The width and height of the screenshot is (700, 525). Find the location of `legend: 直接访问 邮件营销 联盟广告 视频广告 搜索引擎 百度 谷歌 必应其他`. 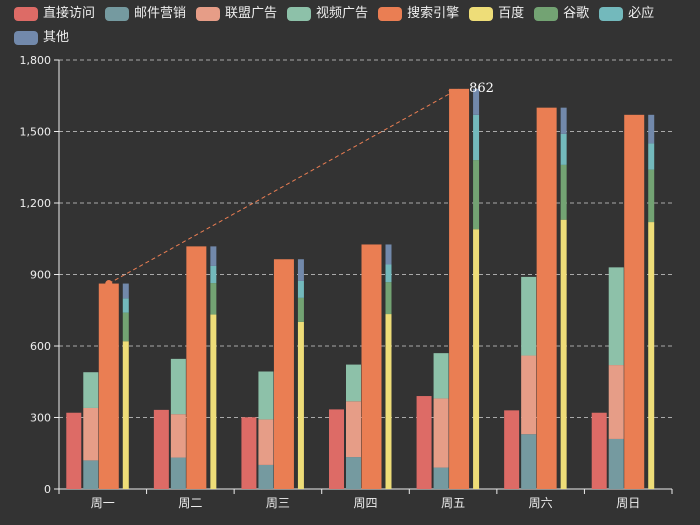

legend: 直接访问 邮件营销 联盟广告 视频广告 搜索引擎 百度 谷歌 必应其他 is located at coordinates (357, 26).